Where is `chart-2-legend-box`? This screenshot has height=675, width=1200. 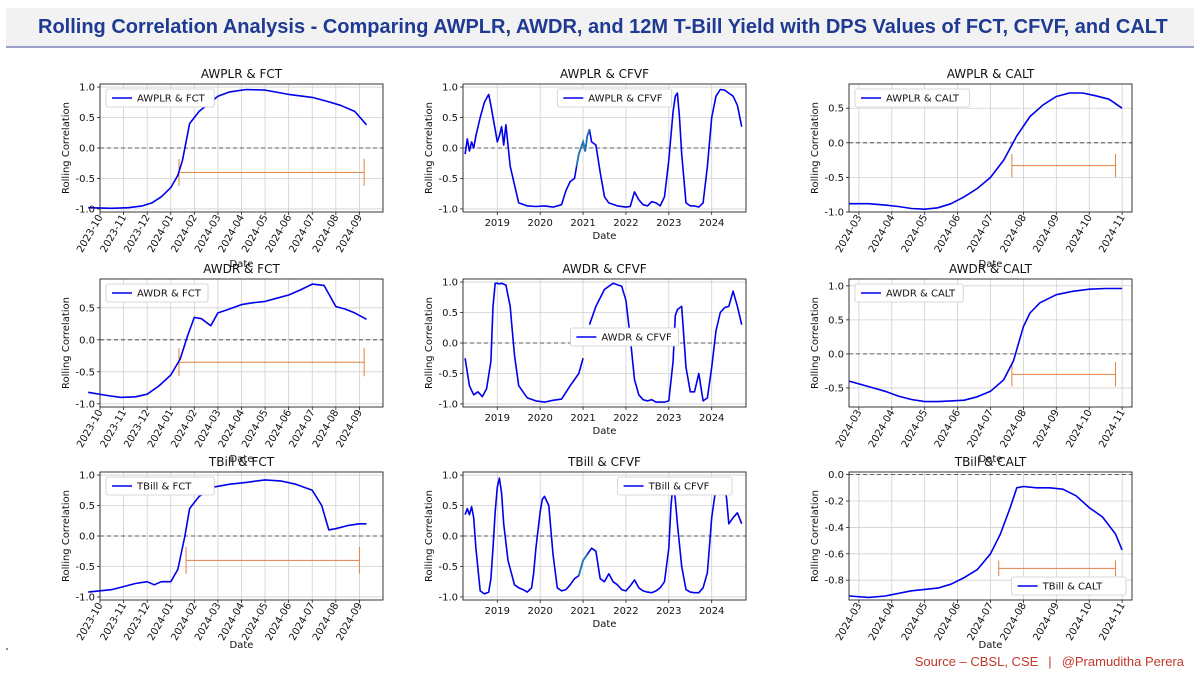 chart-2-legend-box is located at coordinates (614, 98).